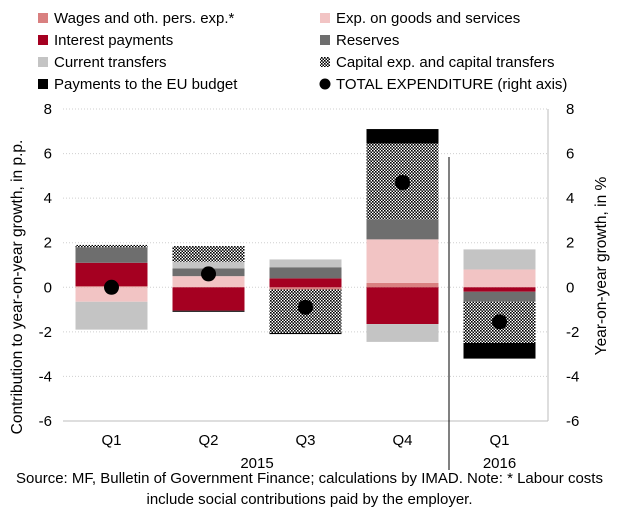 This screenshot has width=619, height=519. I want to click on legend-label: Reserves, so click(367, 40).